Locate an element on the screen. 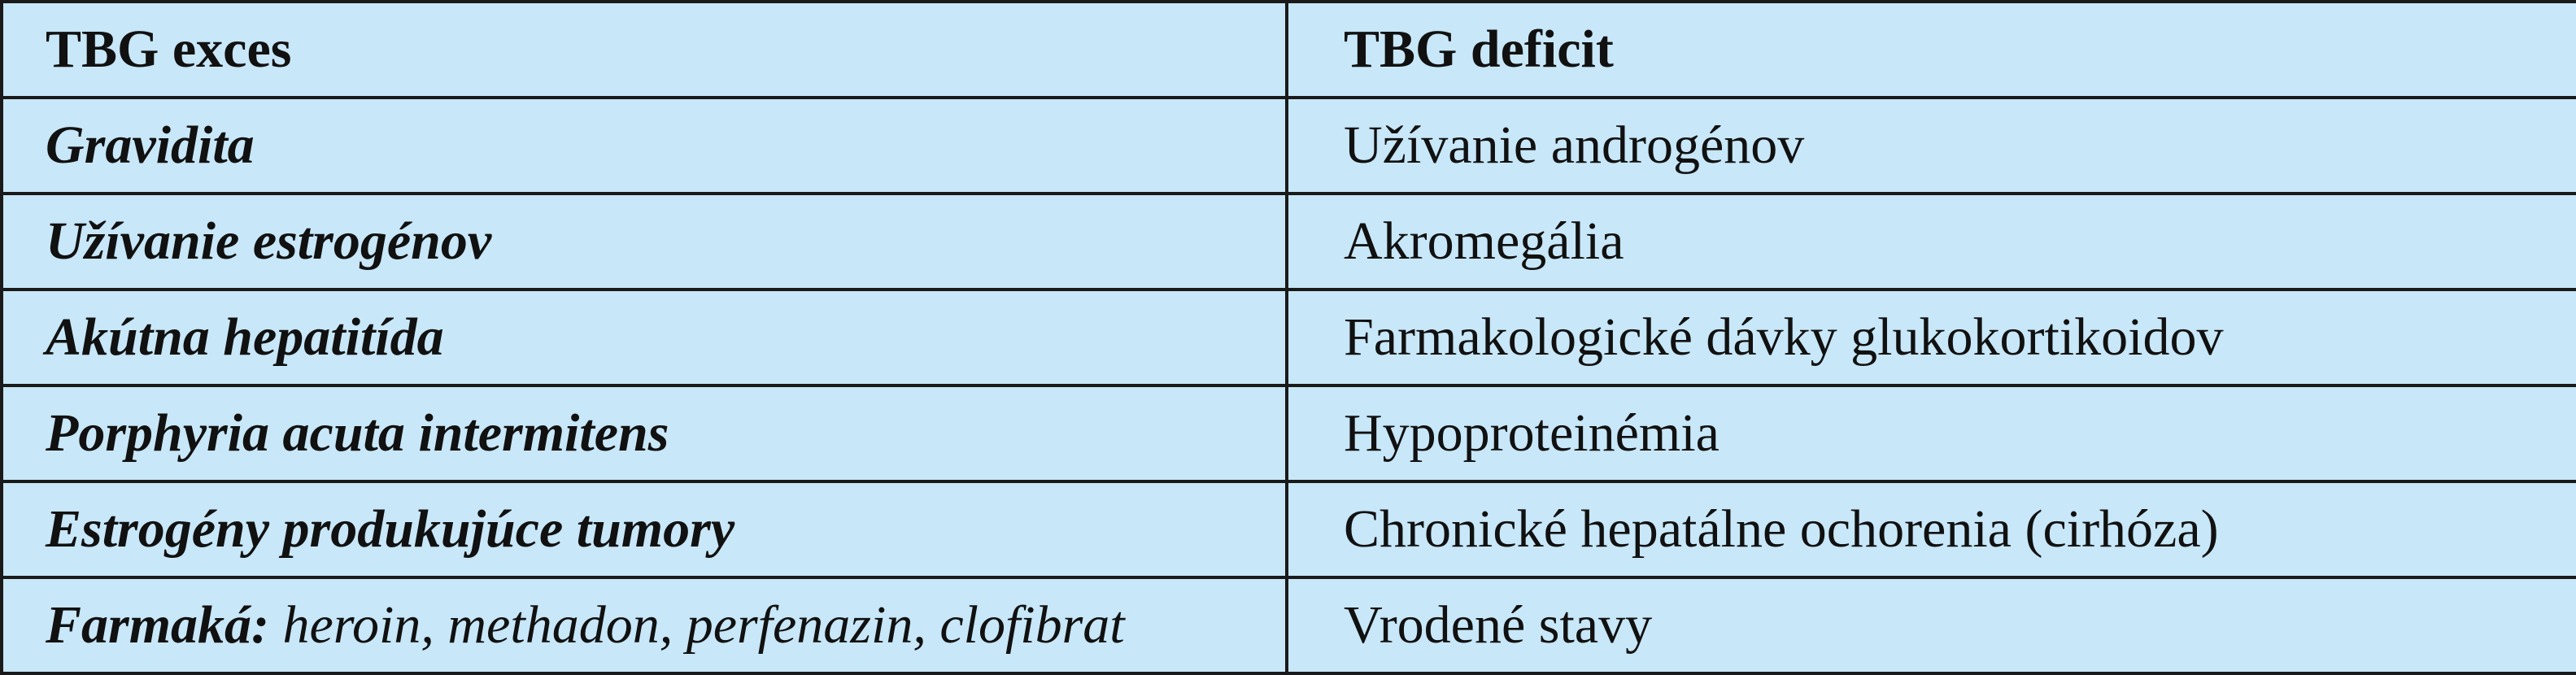 The width and height of the screenshot is (2576, 675). table-cell: Užívanie estrogénov is located at coordinates (644, 242).